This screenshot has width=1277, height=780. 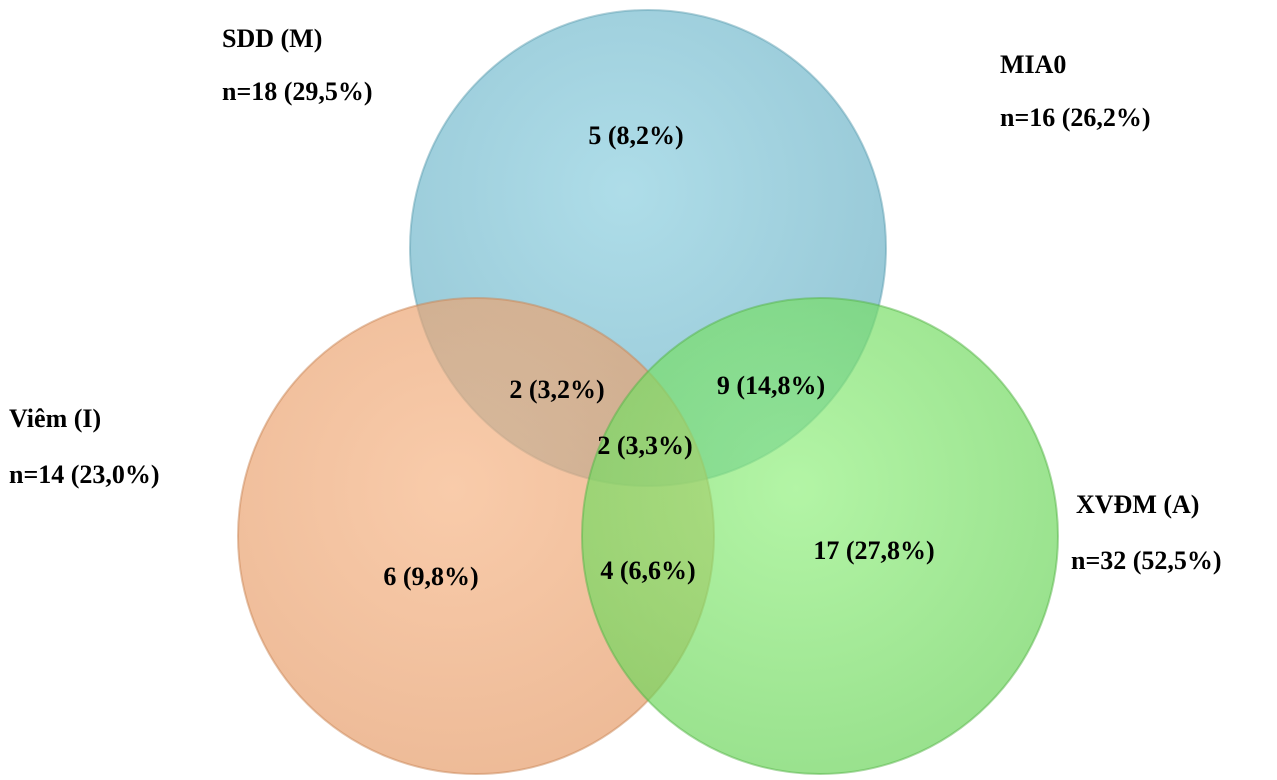 What do you see at coordinates (1075, 117) in the screenshot?
I see `extra-label-count: n=16 (26,2%)` at bounding box center [1075, 117].